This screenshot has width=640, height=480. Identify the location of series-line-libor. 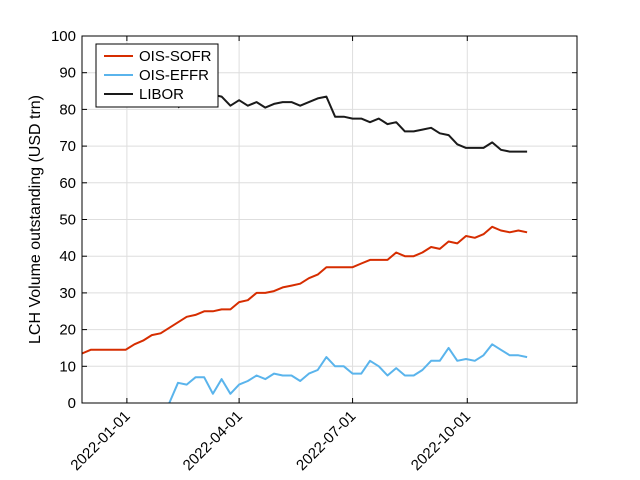
(352, 122).